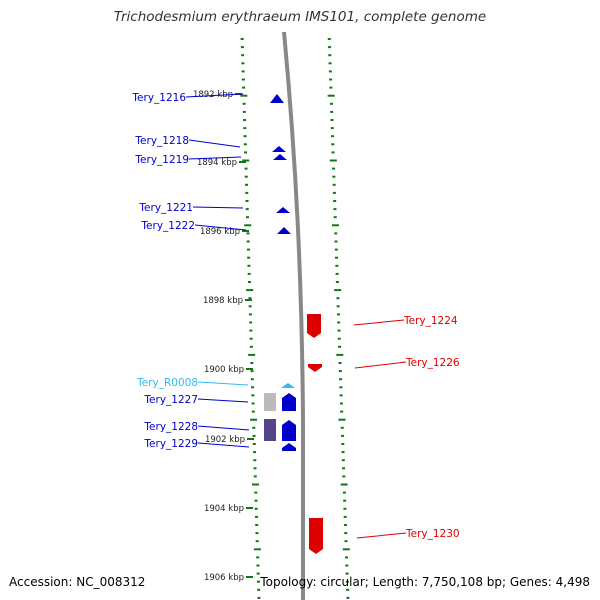 The image size is (600, 600). What do you see at coordinates (250, 318) in the screenshot?
I see `left-tick-track` at bounding box center [250, 318].